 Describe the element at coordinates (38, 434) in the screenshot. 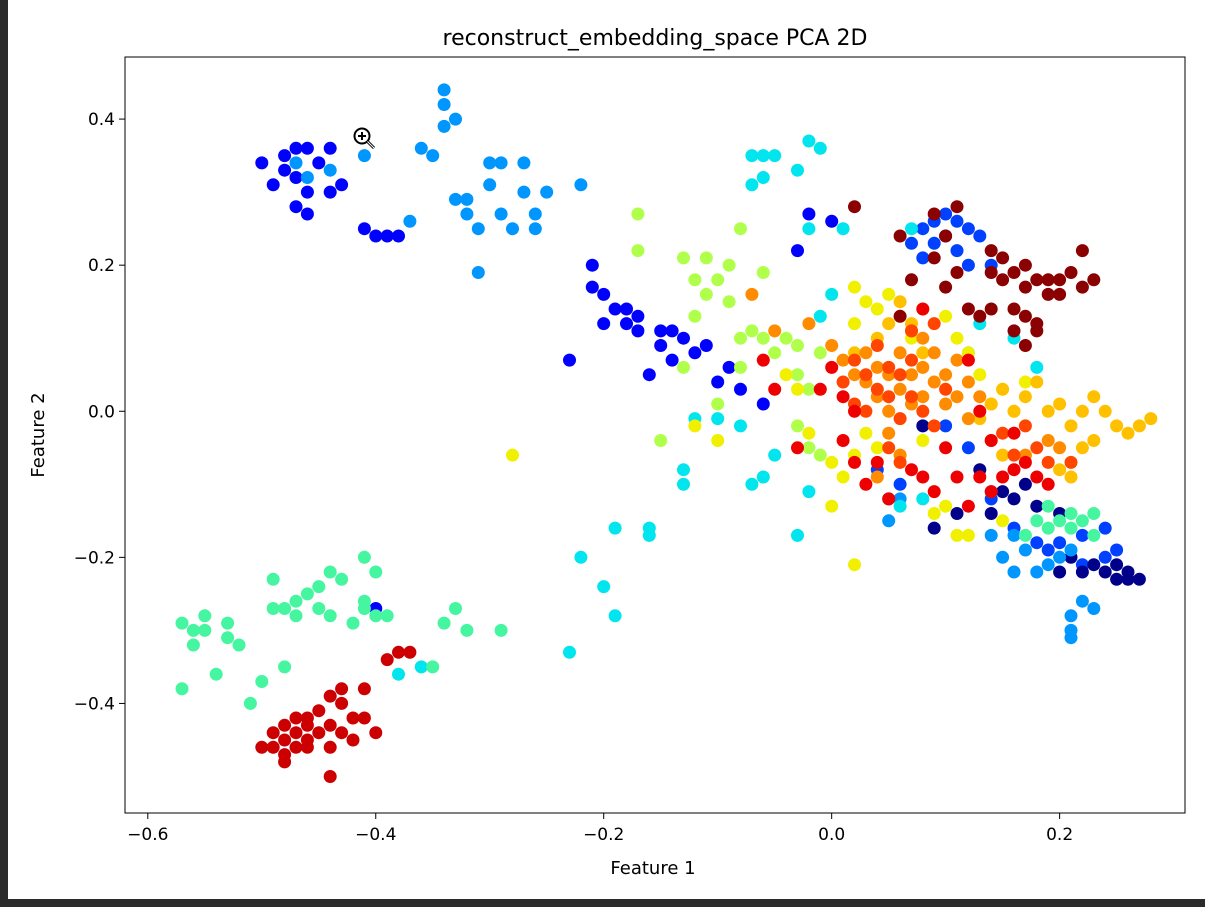

I see `y-axis-label: Feature 2` at that location.